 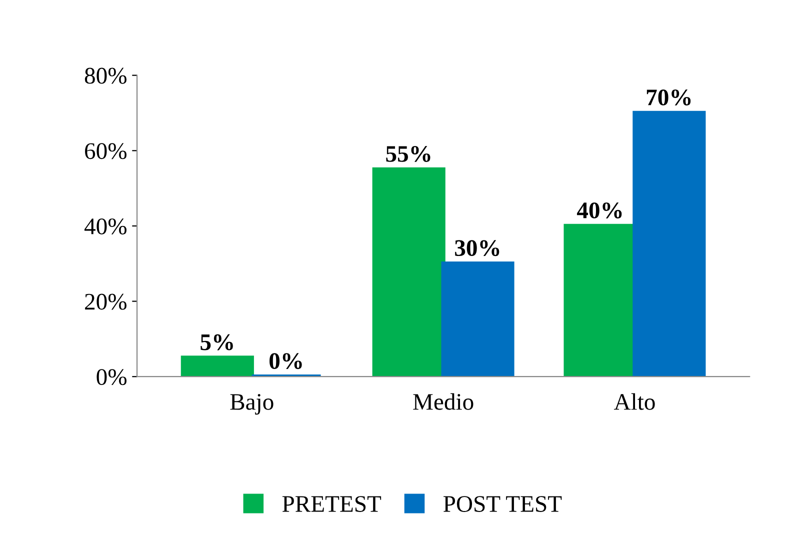 I want to click on y-tick-label: 20%, so click(x=105, y=302).